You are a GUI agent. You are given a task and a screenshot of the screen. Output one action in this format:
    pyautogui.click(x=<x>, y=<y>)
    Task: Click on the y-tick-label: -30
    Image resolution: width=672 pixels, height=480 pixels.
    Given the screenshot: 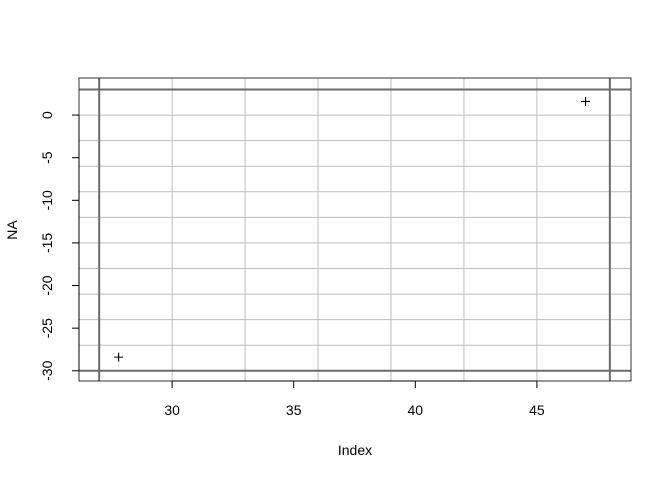 What is the action you would take?
    pyautogui.click(x=47, y=370)
    